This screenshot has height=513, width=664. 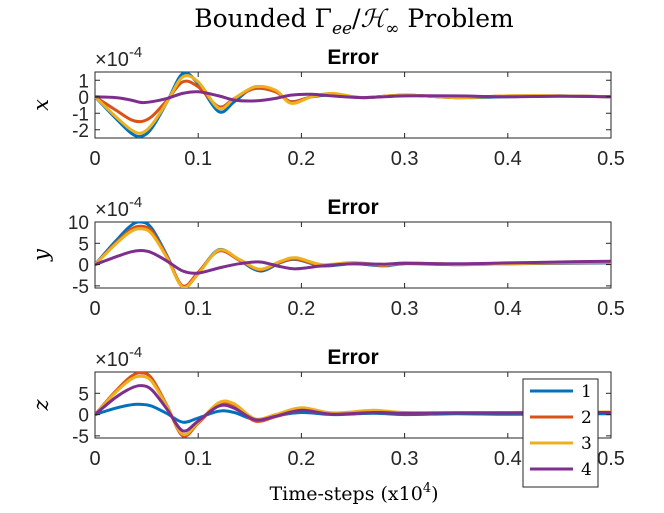 I want to click on legend-label-3: 3, so click(x=586, y=444).